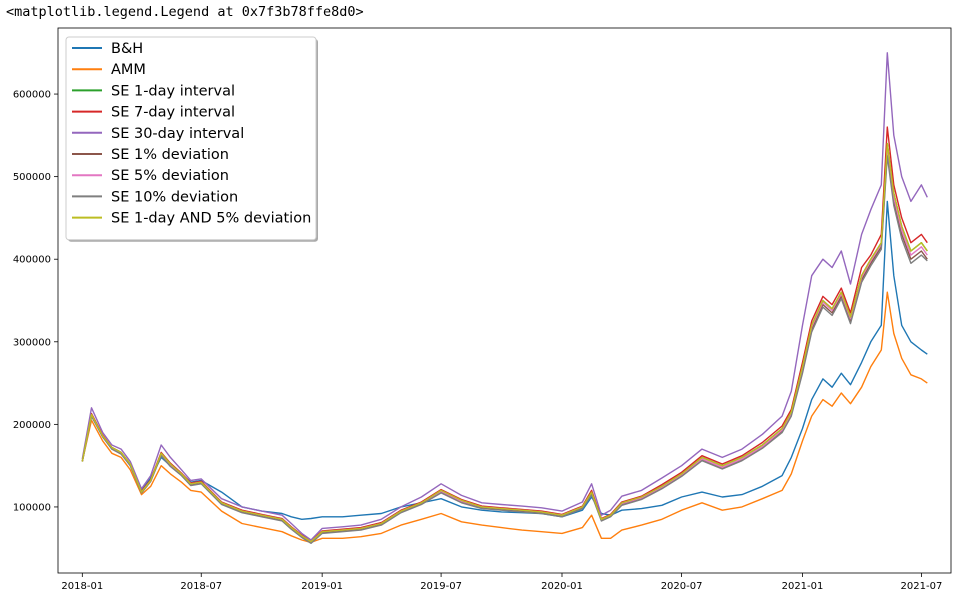 The image size is (958, 597). What do you see at coordinates (562, 586) in the screenshot?
I see `x-tick-label: 2020-01` at bounding box center [562, 586].